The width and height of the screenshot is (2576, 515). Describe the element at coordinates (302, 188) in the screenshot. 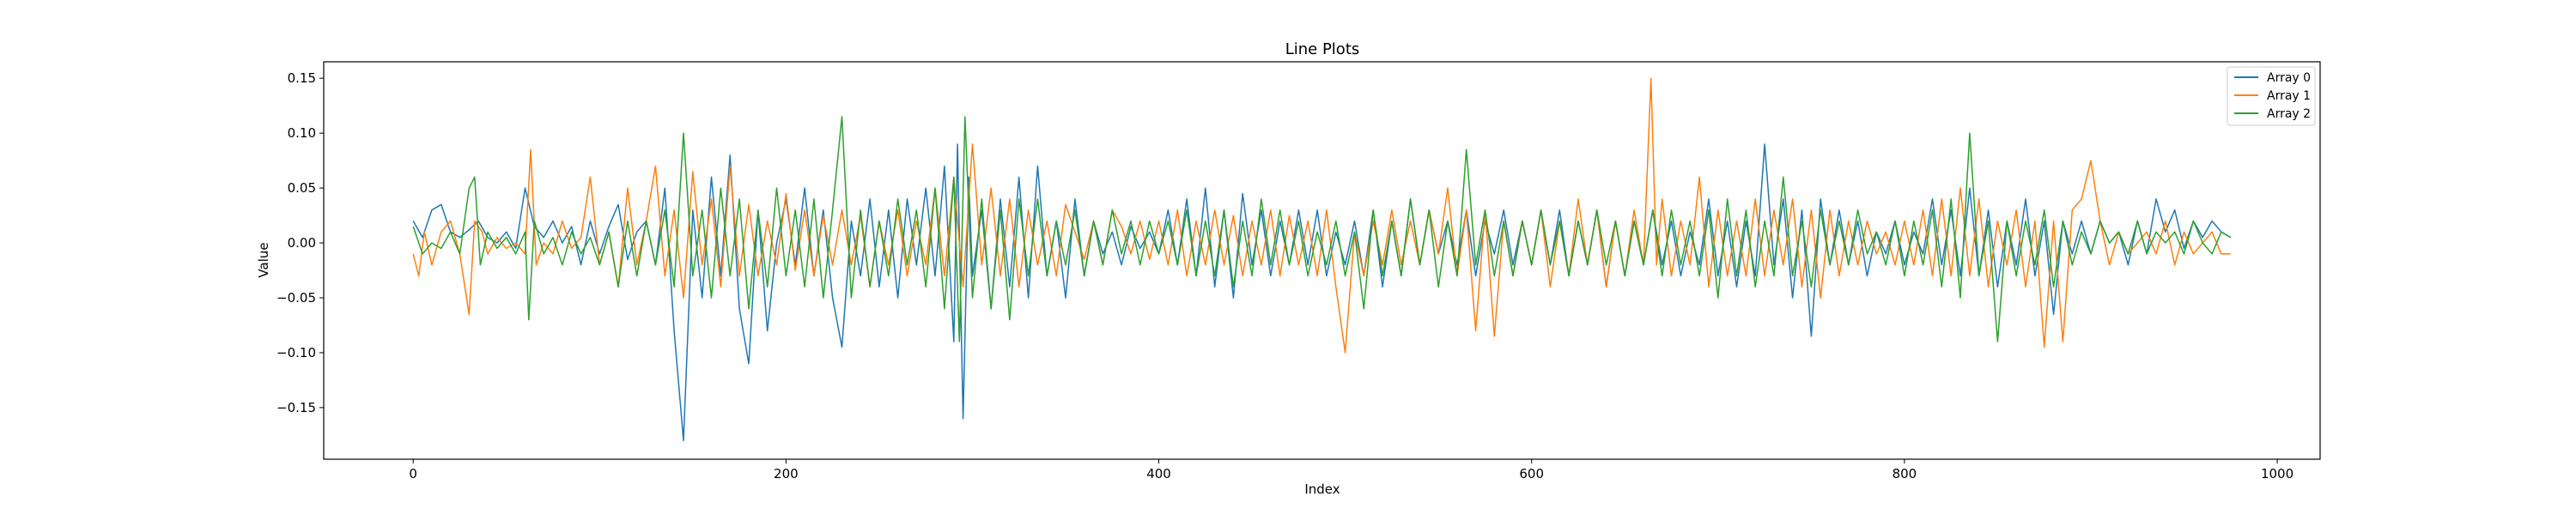

I see `y-tick-label: 0.05` at that location.